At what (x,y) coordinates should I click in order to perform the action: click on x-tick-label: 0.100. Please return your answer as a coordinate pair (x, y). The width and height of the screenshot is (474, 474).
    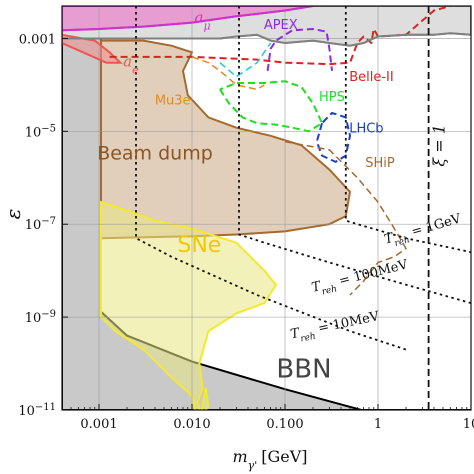
    Looking at the image, I should click on (284, 424).